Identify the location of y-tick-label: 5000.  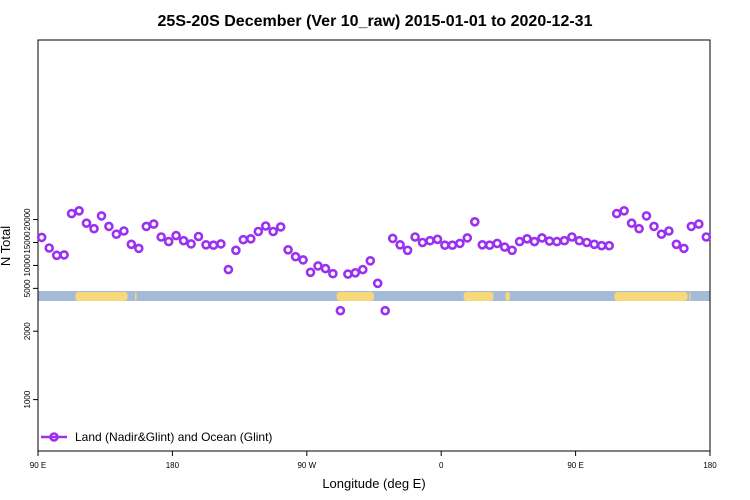
(27, 288).